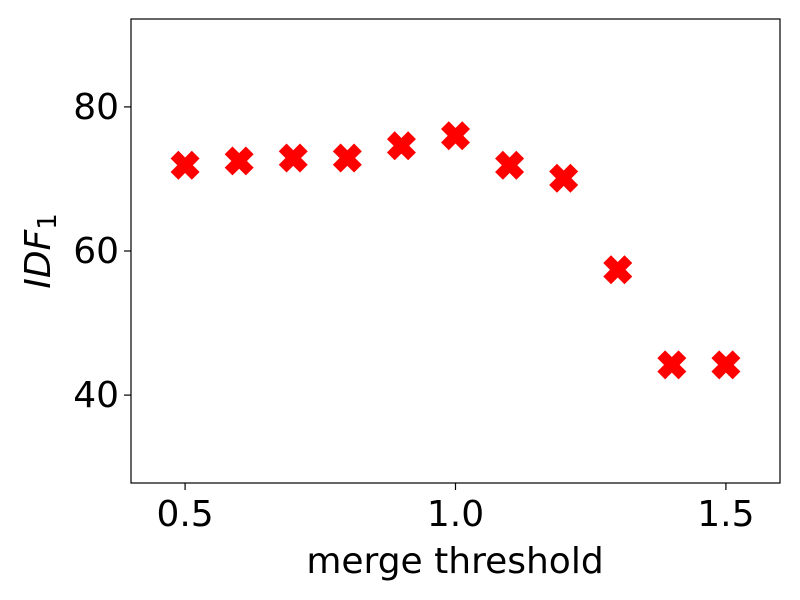 This screenshot has height=600, width=800. What do you see at coordinates (96, 395) in the screenshot?
I see `y-tick-label: 40` at bounding box center [96, 395].